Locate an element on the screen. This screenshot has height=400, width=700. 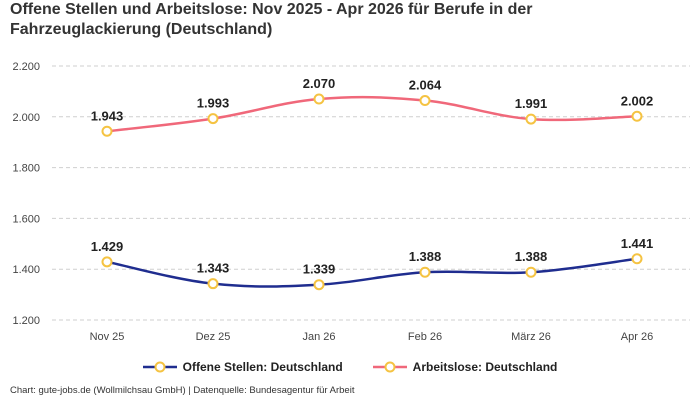
legend-swatch-offene-stellen is located at coordinates (159, 367).